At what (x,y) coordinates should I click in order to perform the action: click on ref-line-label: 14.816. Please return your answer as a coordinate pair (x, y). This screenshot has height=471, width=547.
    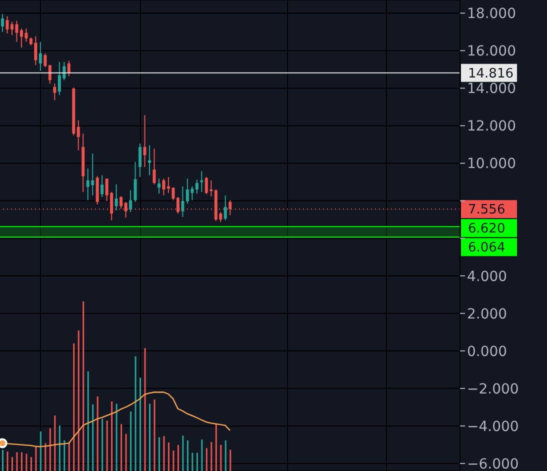
    Looking at the image, I should click on (491, 74).